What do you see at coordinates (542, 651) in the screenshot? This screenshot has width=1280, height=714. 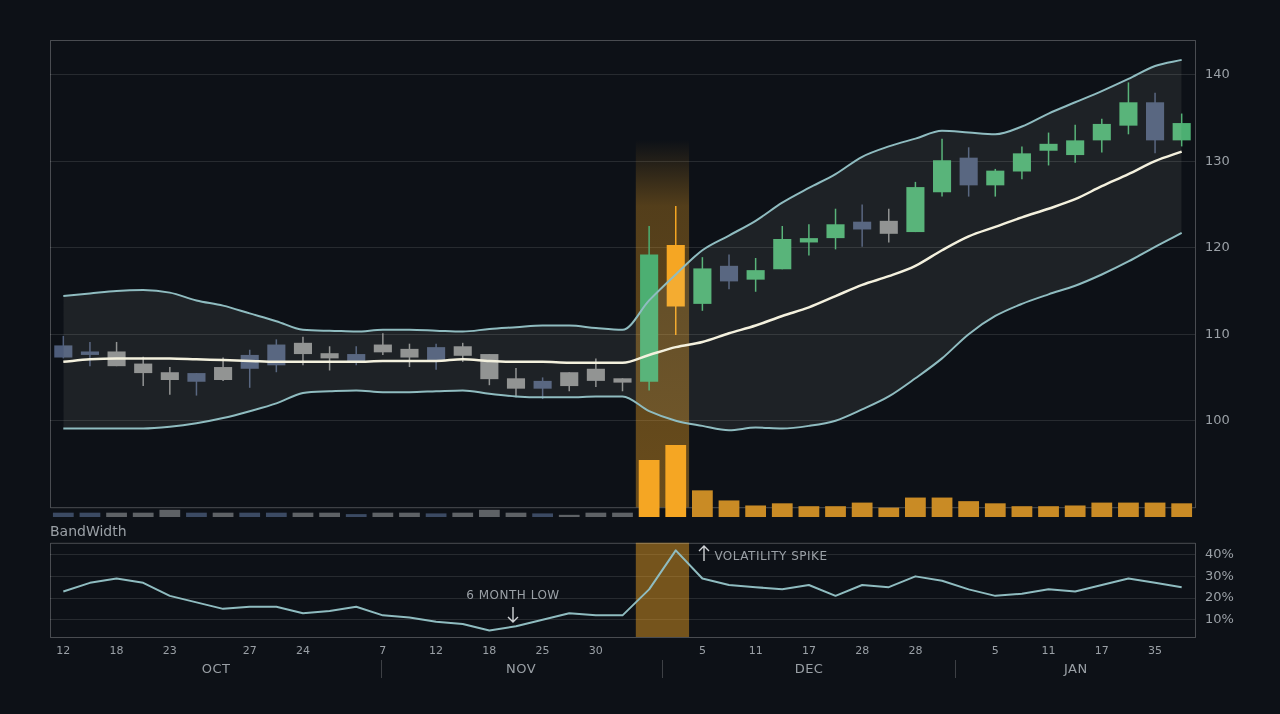 I see `x-tick-label: 25` at bounding box center [542, 651].